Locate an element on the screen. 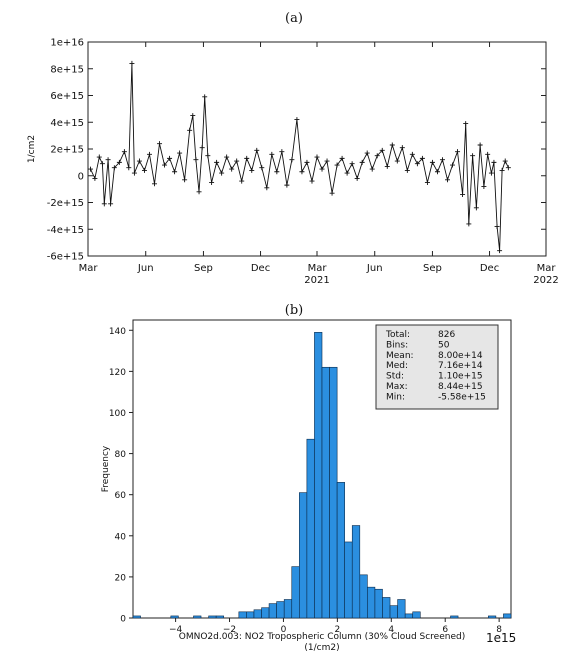 Image resolution: width=588 pixels, height=661 pixels. xtick-label: 0 is located at coordinates (284, 630).